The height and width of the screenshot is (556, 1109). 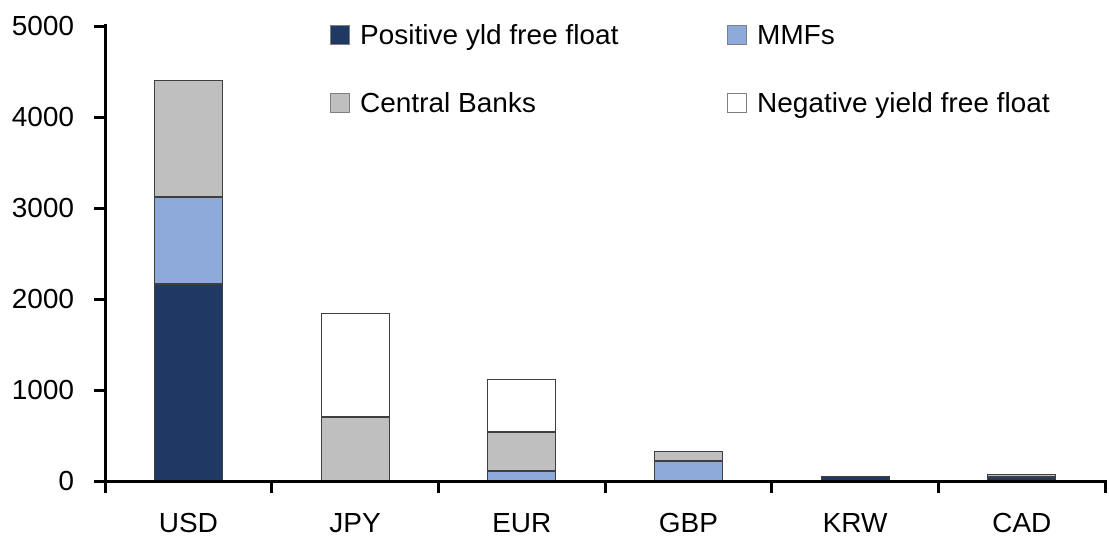 I want to click on y-tick-label: 3000, so click(x=42, y=207).